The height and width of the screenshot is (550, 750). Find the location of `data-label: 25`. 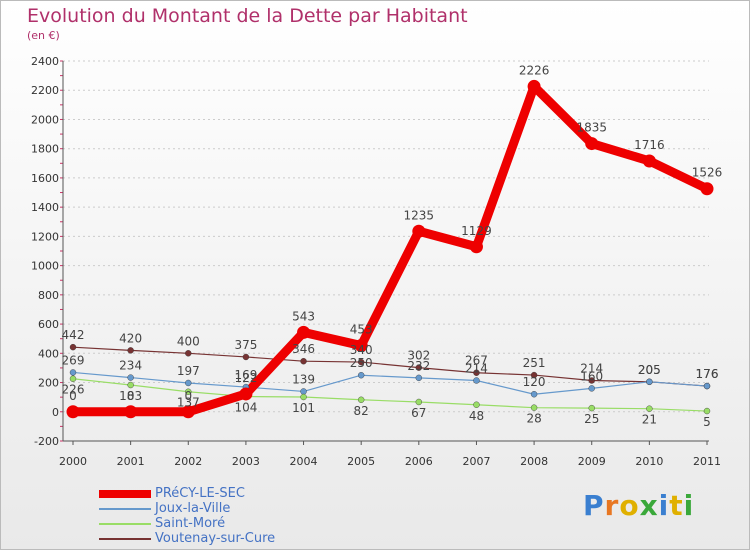

data-label: 25 is located at coordinates (591, 419).